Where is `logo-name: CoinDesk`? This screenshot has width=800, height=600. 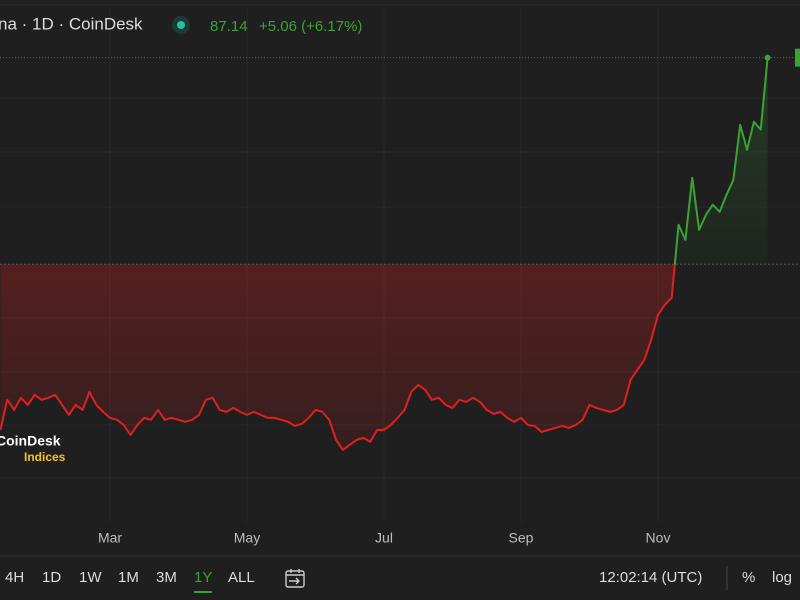
logo-name: CoinDesk is located at coordinates (30, 441).